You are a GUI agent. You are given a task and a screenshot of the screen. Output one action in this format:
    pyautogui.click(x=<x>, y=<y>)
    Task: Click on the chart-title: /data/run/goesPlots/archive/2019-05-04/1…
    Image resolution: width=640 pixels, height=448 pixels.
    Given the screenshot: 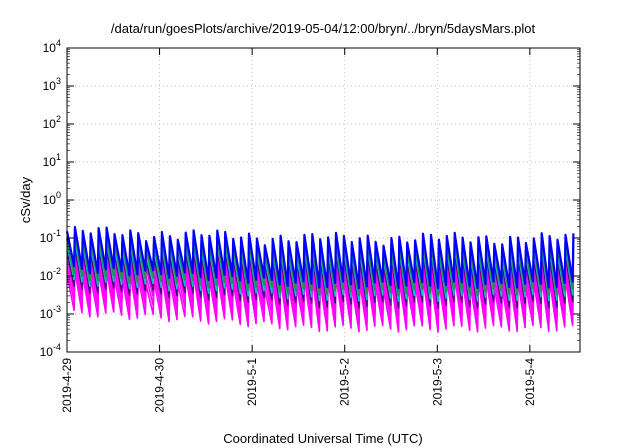 What is the action you would take?
    pyautogui.click(x=323, y=28)
    